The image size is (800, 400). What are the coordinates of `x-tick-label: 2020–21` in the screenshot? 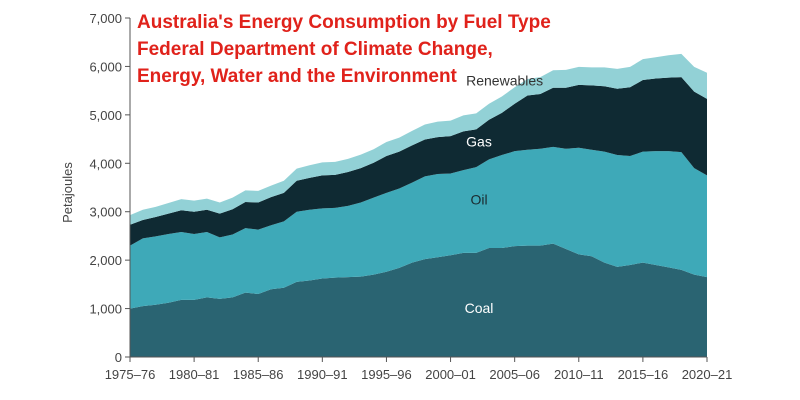 It's located at (707, 374).